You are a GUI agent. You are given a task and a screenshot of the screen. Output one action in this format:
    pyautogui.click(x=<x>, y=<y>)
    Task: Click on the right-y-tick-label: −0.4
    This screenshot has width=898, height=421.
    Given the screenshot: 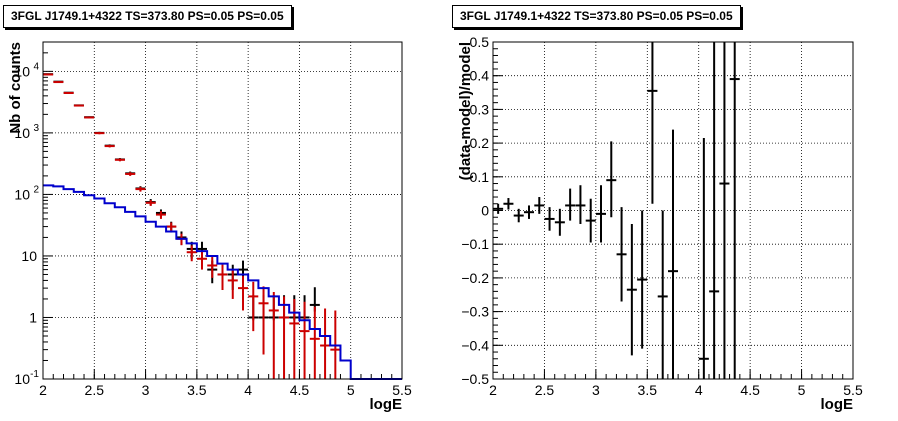 What is the action you would take?
    pyautogui.click(x=475, y=345)
    